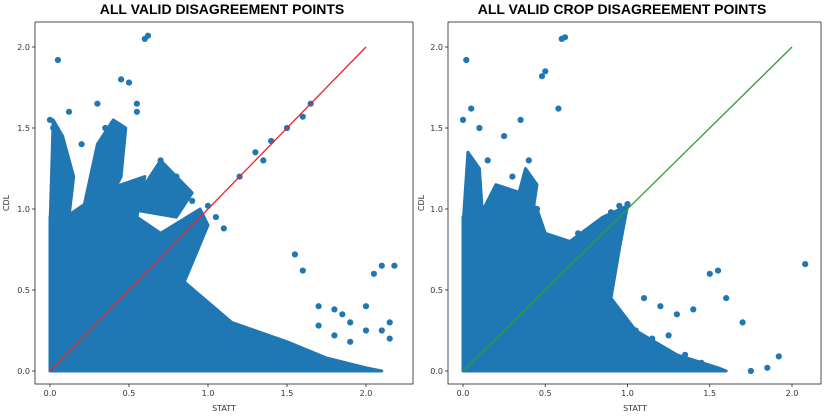 This screenshot has width=830, height=418. I want to click on right-chart-title: ALL VALID CROP DISAGREEMENT POINTS, so click(622, 9).